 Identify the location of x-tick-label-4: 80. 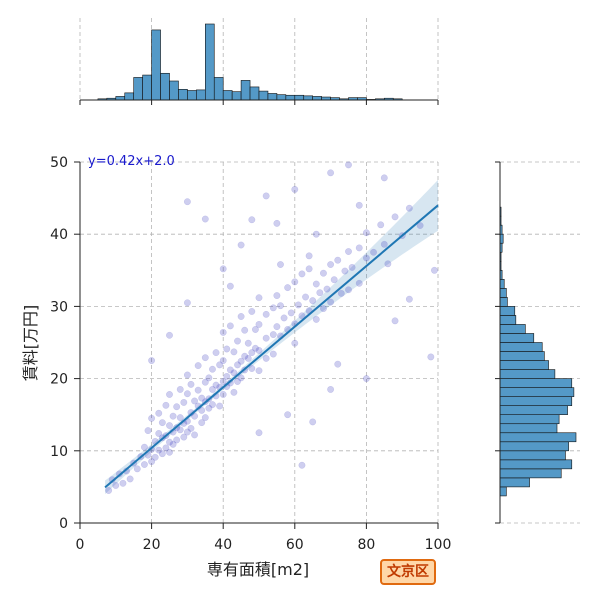
(366, 545).